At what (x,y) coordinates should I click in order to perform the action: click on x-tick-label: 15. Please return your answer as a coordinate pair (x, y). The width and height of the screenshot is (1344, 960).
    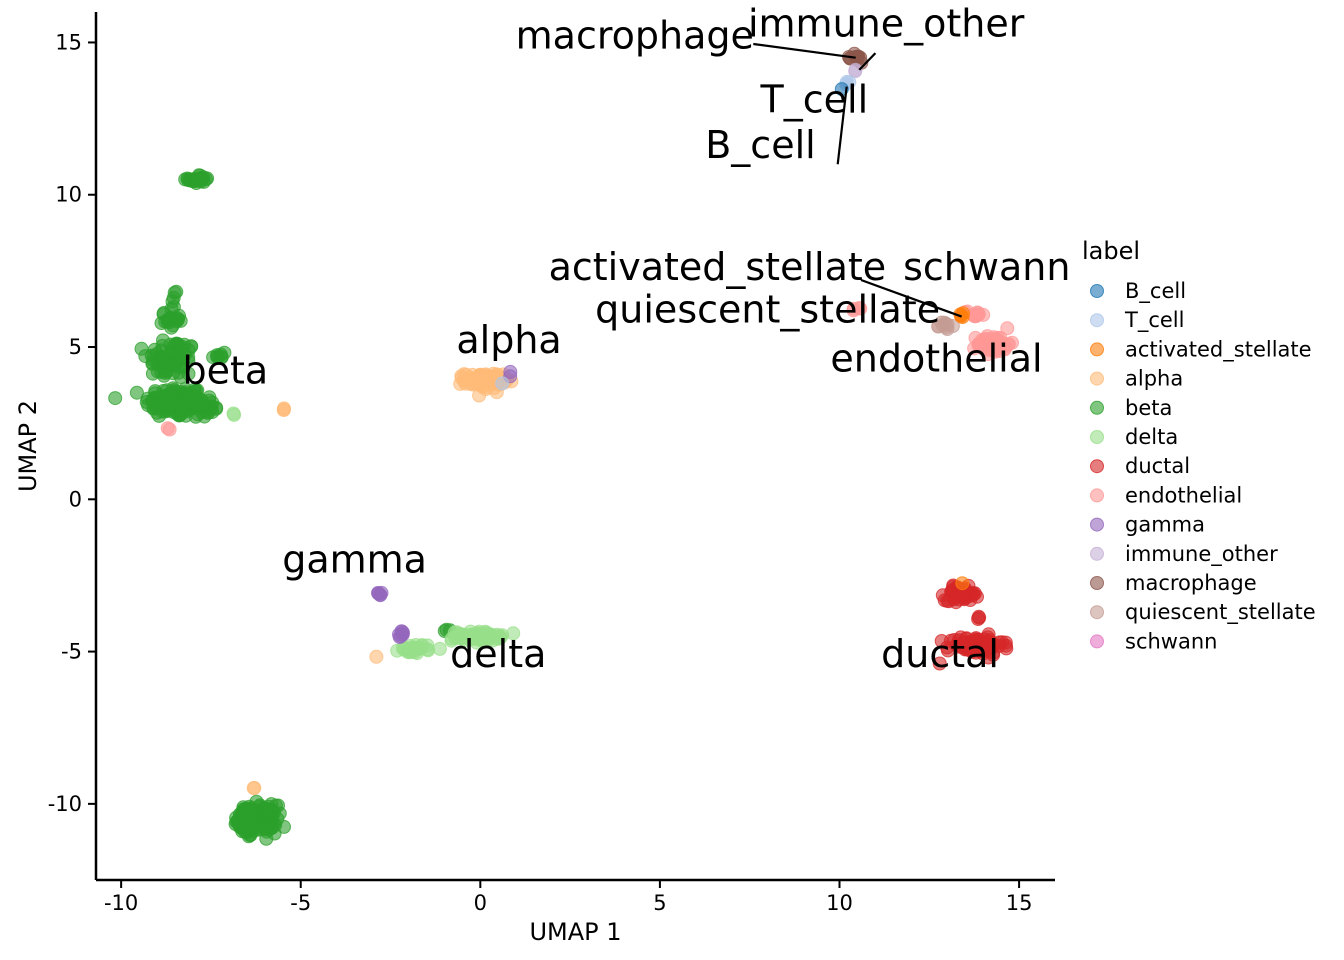
    Looking at the image, I should click on (1019, 903).